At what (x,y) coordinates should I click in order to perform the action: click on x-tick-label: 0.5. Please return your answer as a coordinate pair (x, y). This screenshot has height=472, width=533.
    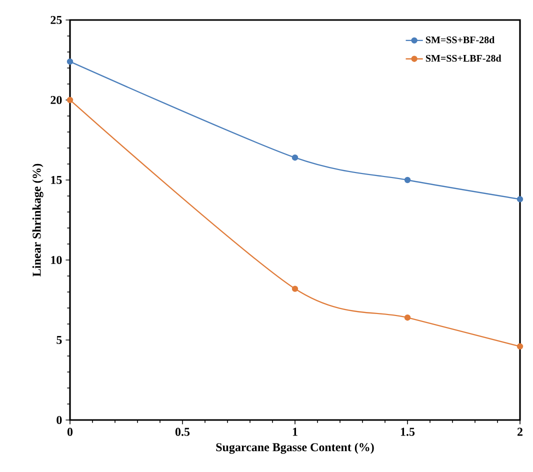
    Looking at the image, I should click on (182, 432).